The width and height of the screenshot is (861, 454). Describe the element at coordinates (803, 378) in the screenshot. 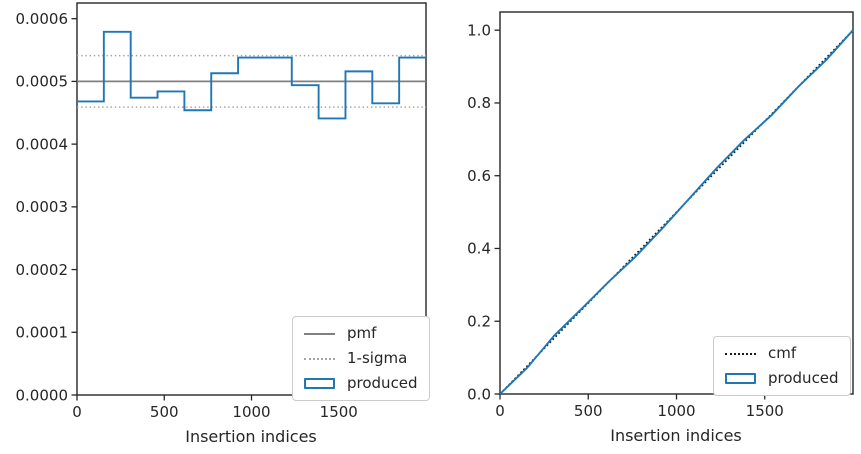

I see `legend-label-produced-right: produced` at that location.